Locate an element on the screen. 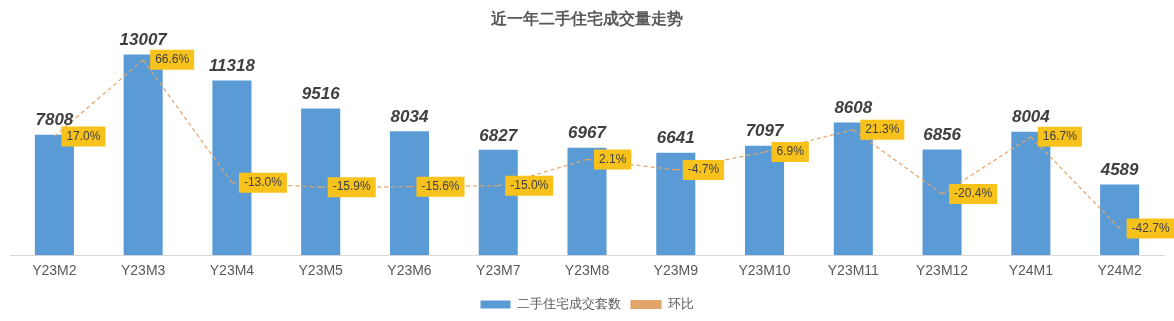  data-label: -4.7% is located at coordinates (703, 169).